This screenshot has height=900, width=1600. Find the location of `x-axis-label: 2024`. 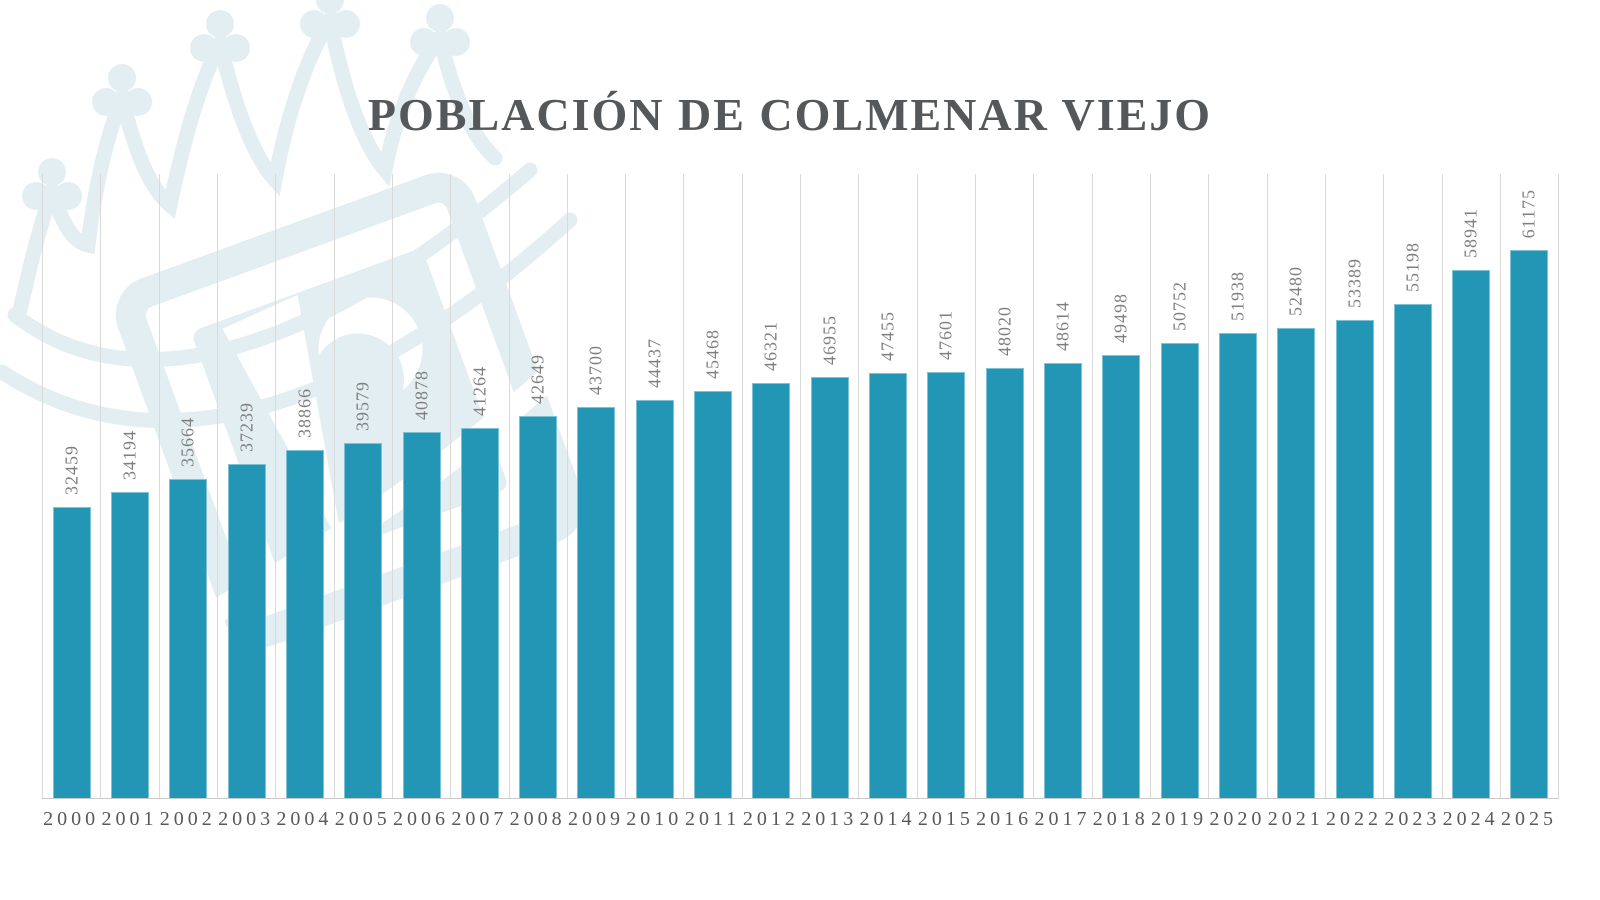

x-axis-label: 2024 is located at coordinates (1470, 819).